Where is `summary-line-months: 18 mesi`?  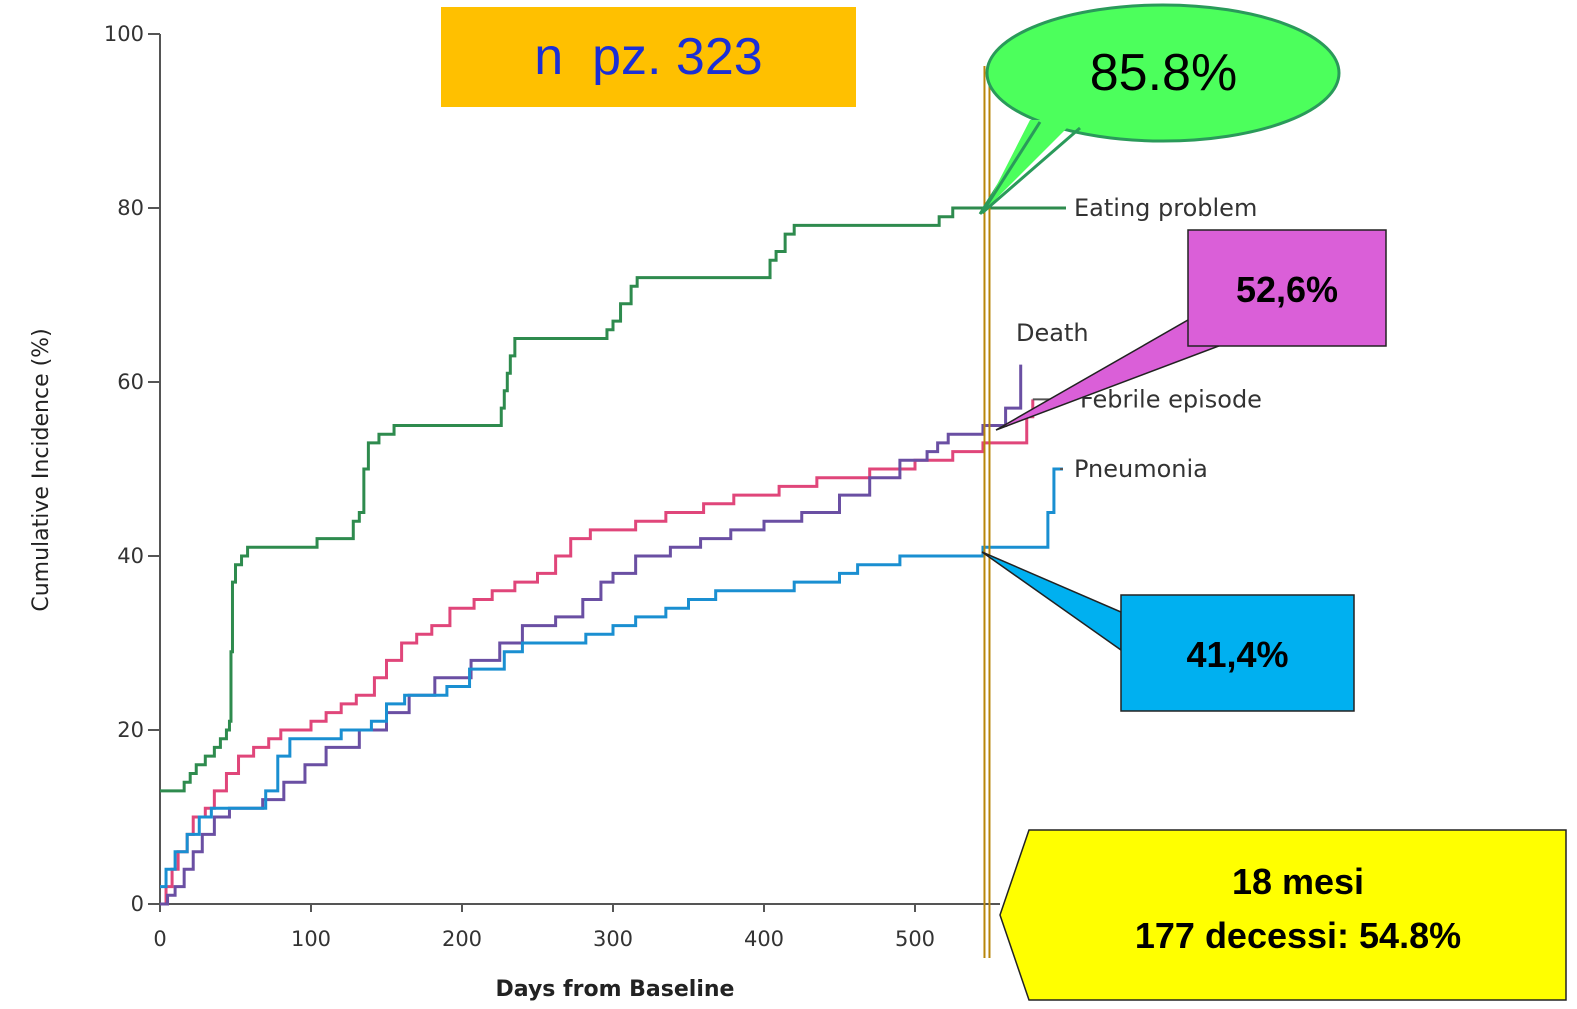
summary-line-months: 18 mesi is located at coordinates (1298, 881).